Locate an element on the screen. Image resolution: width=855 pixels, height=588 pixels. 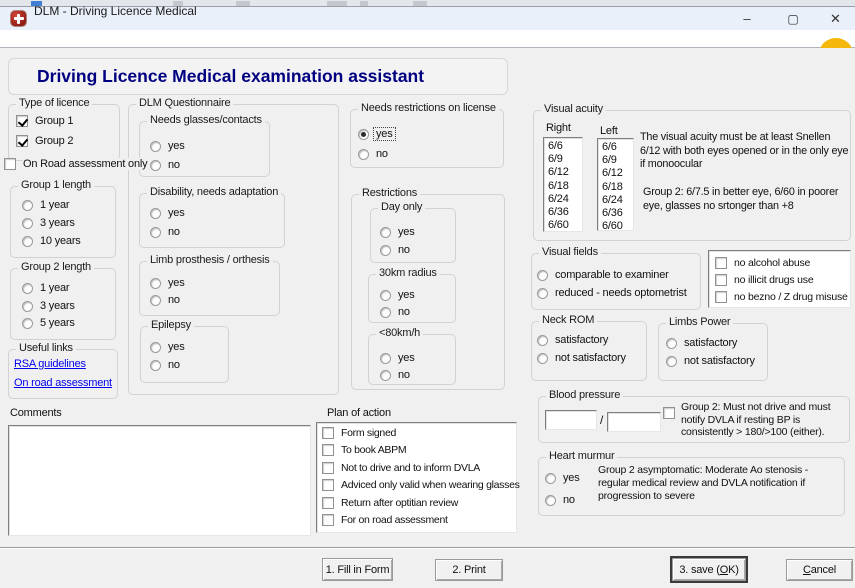
radio-group2-1year: 1 year is located at coordinates (46, 288).